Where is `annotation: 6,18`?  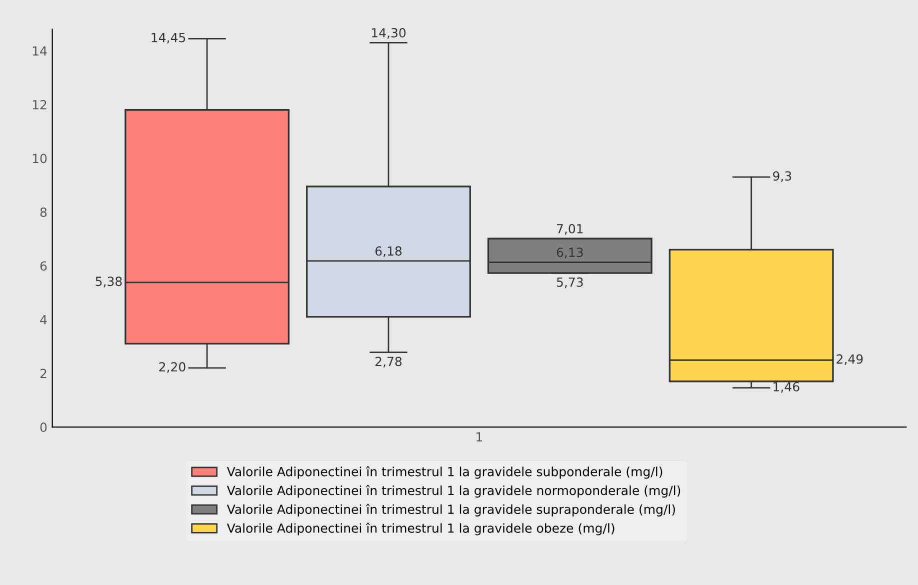 annotation: 6,18 is located at coordinates (388, 252).